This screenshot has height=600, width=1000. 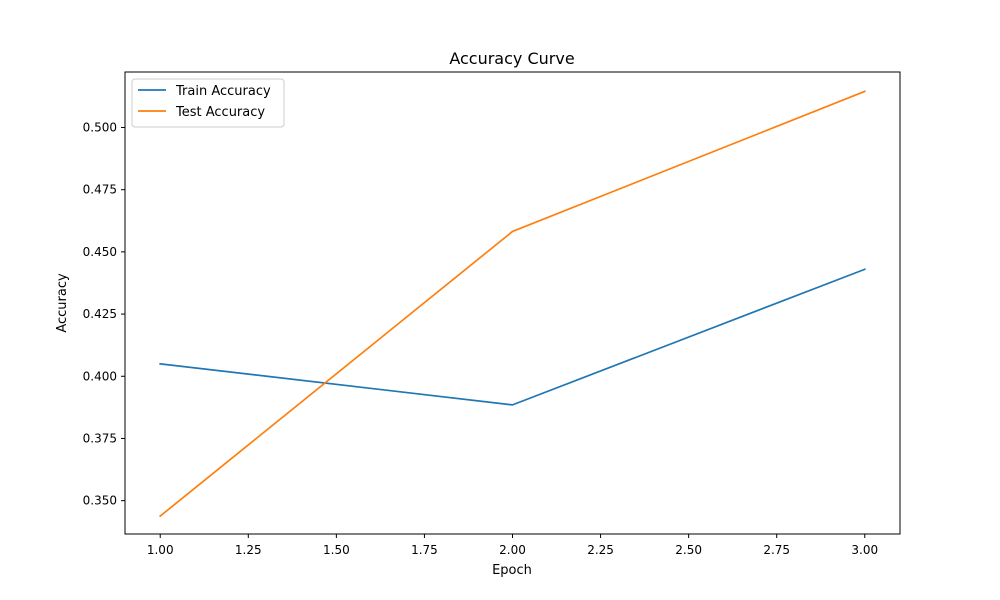 What do you see at coordinates (336, 550) in the screenshot?
I see `x-tick-label: 1.50` at bounding box center [336, 550].